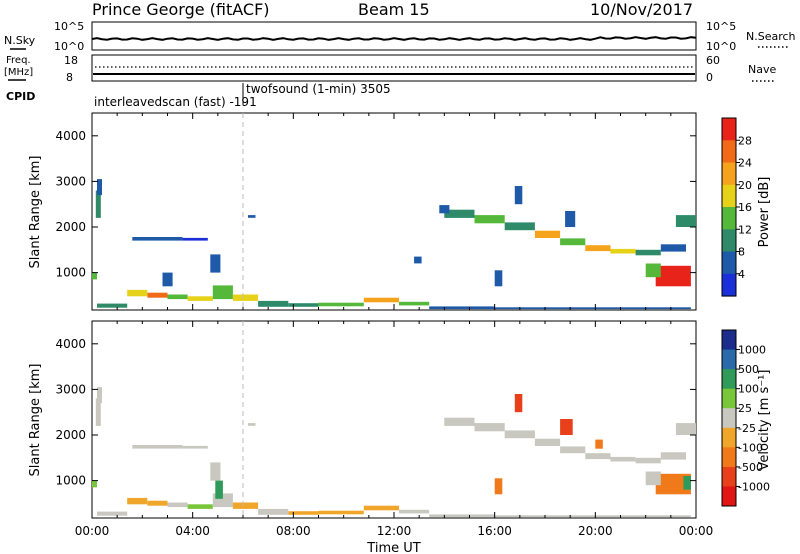 Image resolution: width=800 pixels, height=554 pixels. What do you see at coordinates (318, 89) in the screenshot?
I see `cpid-program-2: twofsound (1-min) 3505` at bounding box center [318, 89].